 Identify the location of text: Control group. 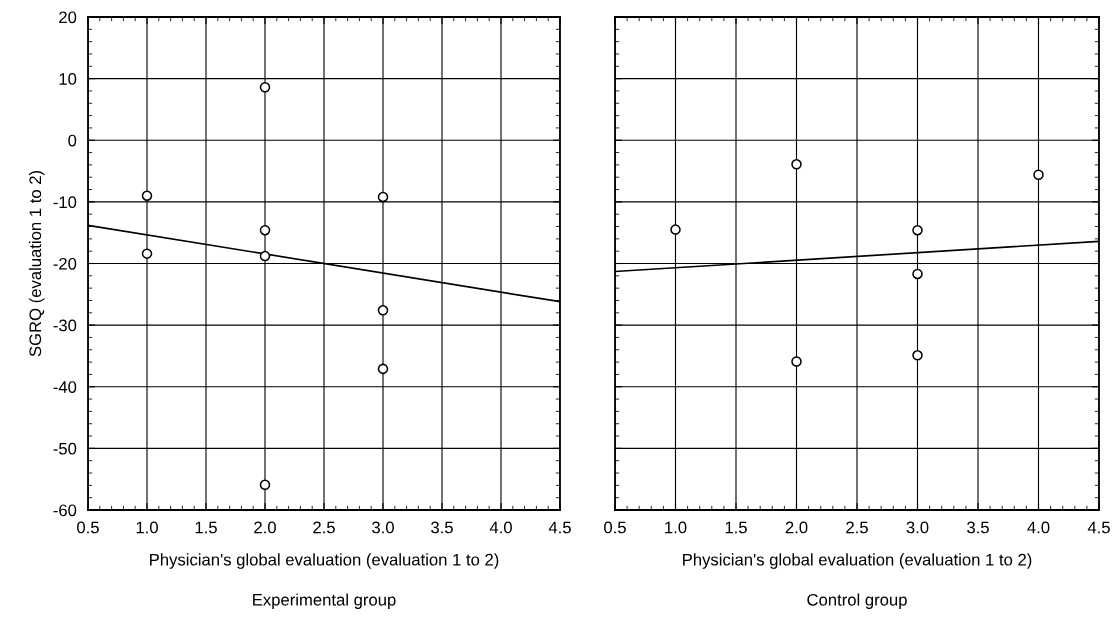
(857, 601).